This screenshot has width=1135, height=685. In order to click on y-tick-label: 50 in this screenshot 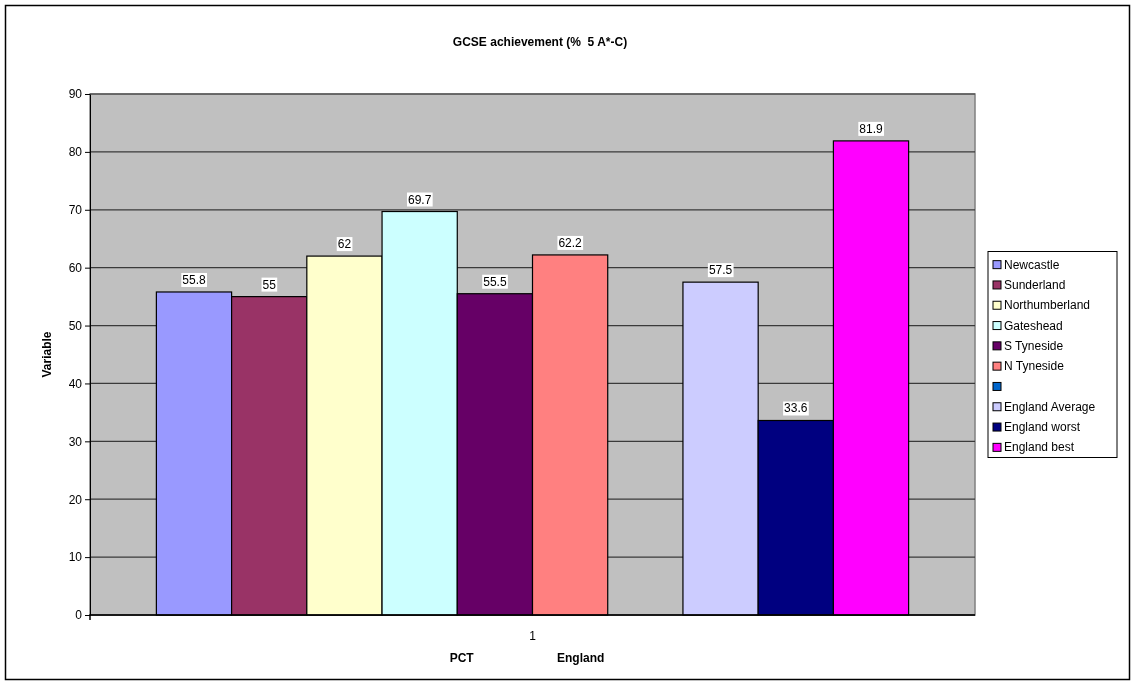, I will do `click(75, 325)`.